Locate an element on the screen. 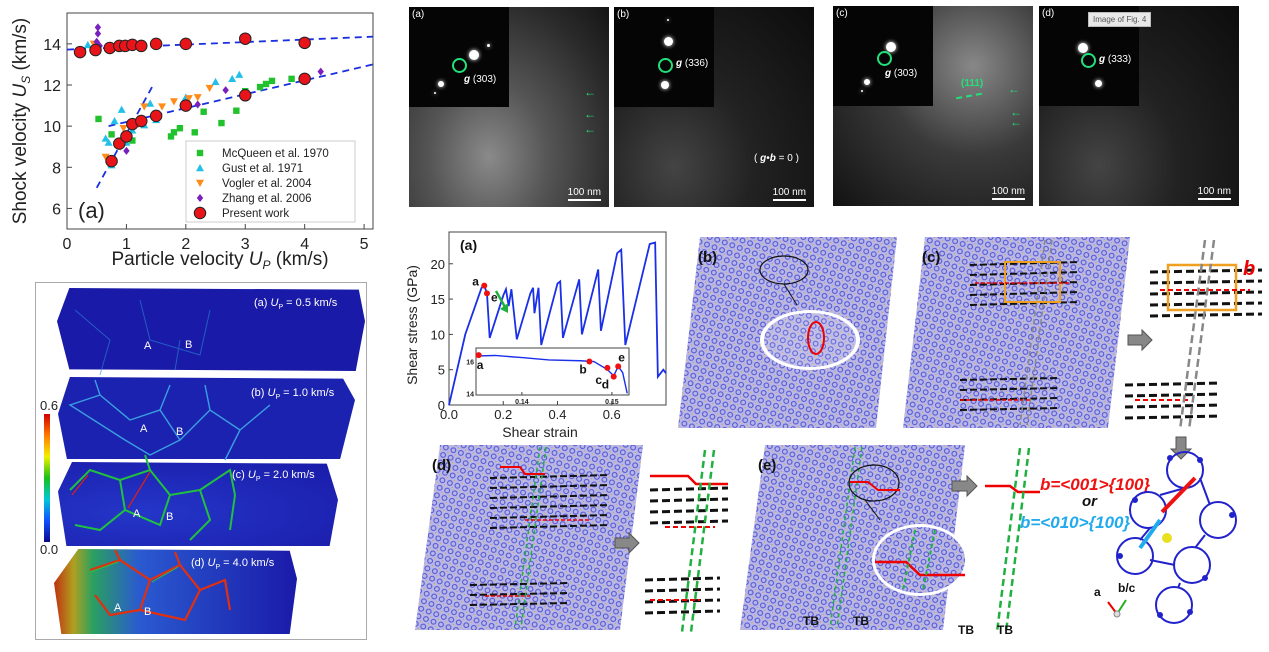  right-arrow-icon is located at coordinates (1140, 340).